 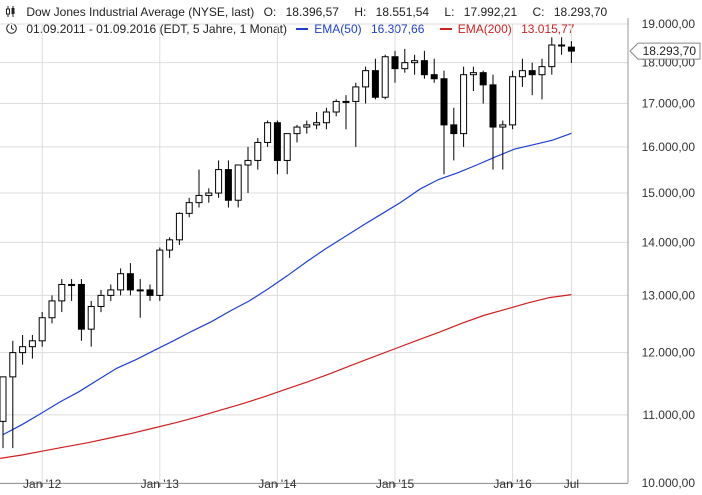 What do you see at coordinates (160, 484) in the screenshot?
I see `x-tick-label: Jan '13` at bounding box center [160, 484].